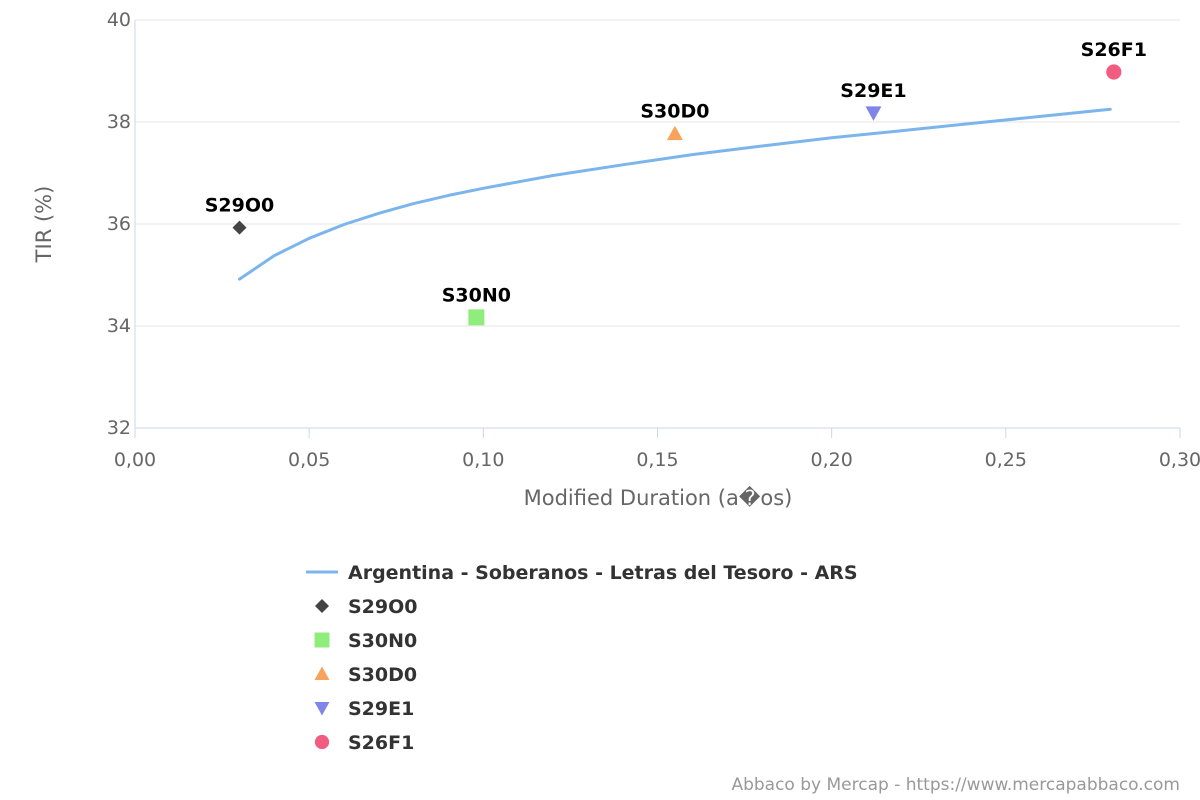  What do you see at coordinates (239, 227) in the screenshot?
I see `data-point-s29o0` at bounding box center [239, 227].